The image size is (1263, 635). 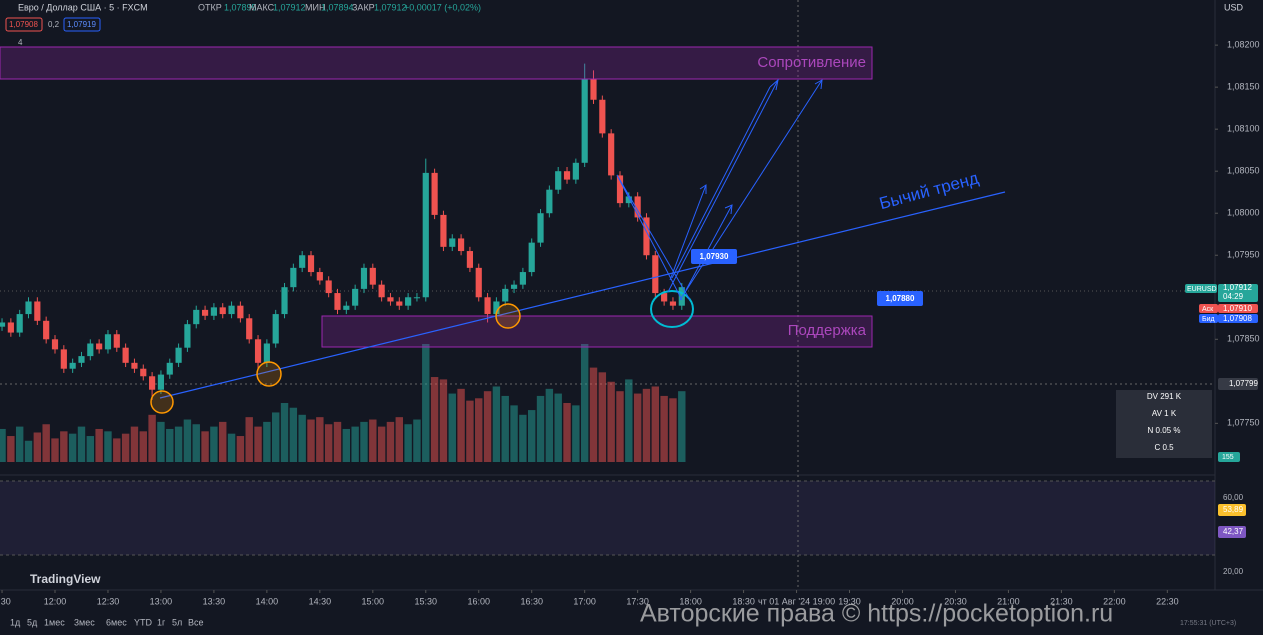 What do you see at coordinates (1233, 509) in the screenshot?
I see `rsi-label: 53,89` at bounding box center [1233, 509].